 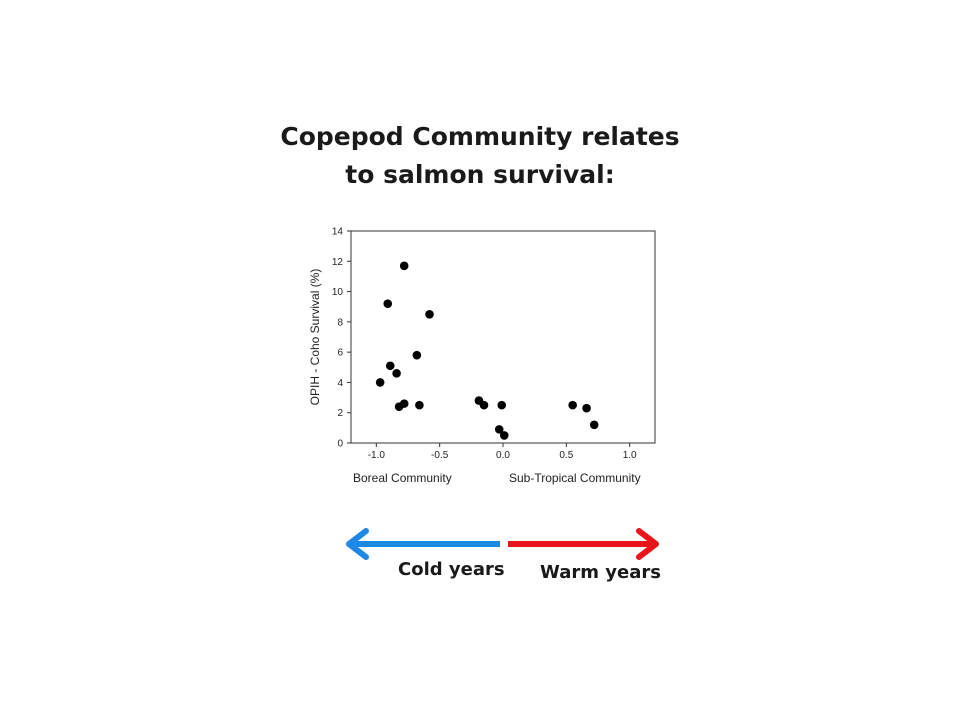 I want to click on y-tick-label: 10, so click(x=338, y=292).